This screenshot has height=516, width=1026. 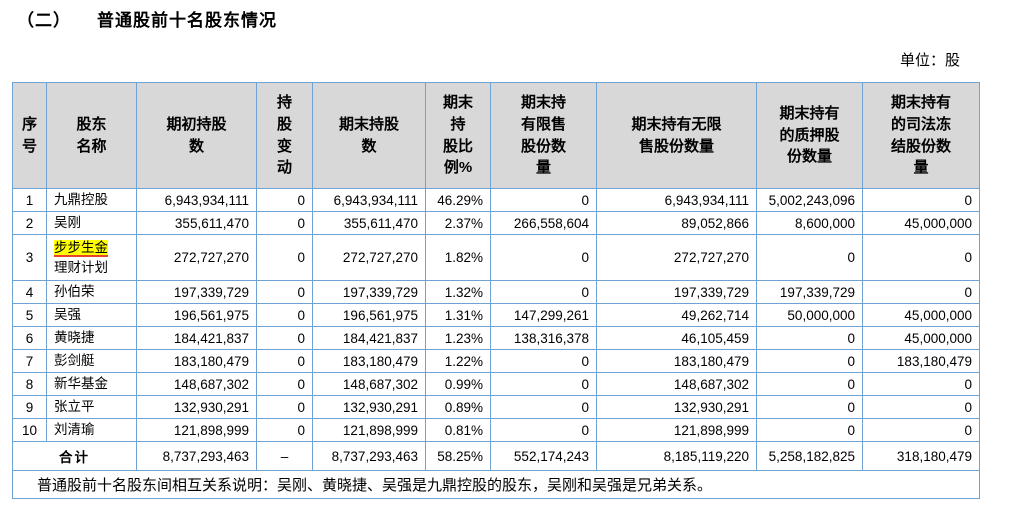 I want to click on initial-holdings-cell: 132,930,291, so click(x=196, y=407).